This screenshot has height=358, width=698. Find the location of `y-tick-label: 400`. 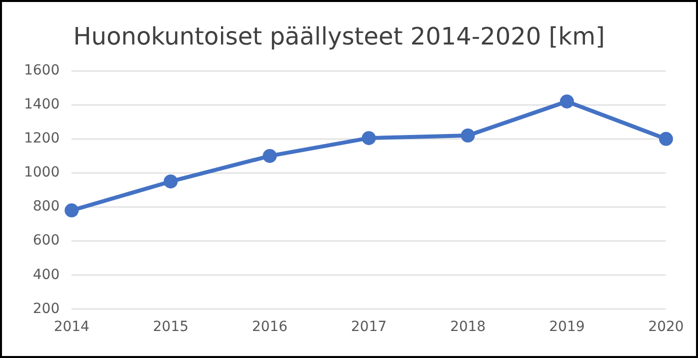

y-tick-label: 400 is located at coordinates (46, 274).